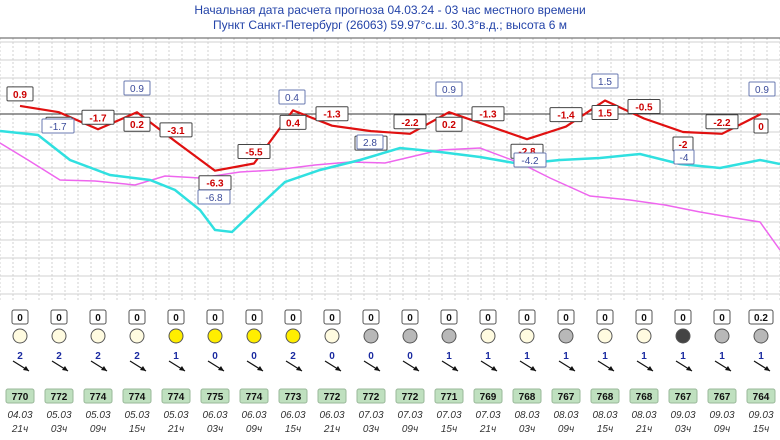 This screenshot has height=440, width=780. Describe the element at coordinates (137, 356) in the screenshot. I see `wind-speed: 2` at that location.